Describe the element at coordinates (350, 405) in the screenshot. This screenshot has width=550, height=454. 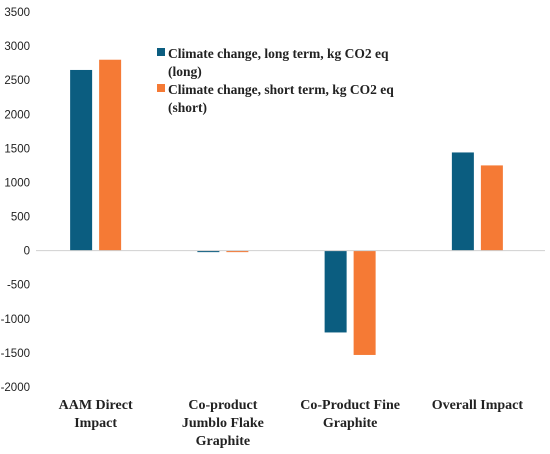
I see `x-category-label: Co-Product Fine` at that location.